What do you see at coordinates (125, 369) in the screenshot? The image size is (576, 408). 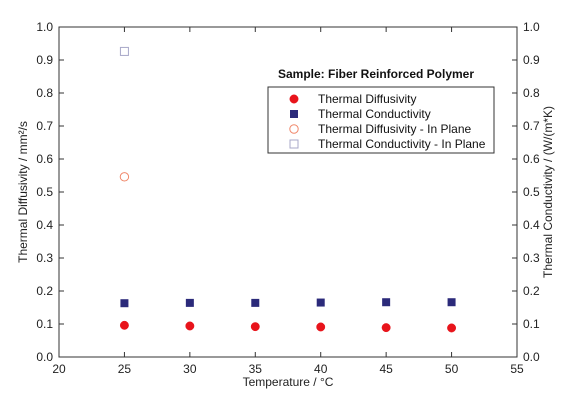 I see `x-tick-label: 25` at bounding box center [125, 369].